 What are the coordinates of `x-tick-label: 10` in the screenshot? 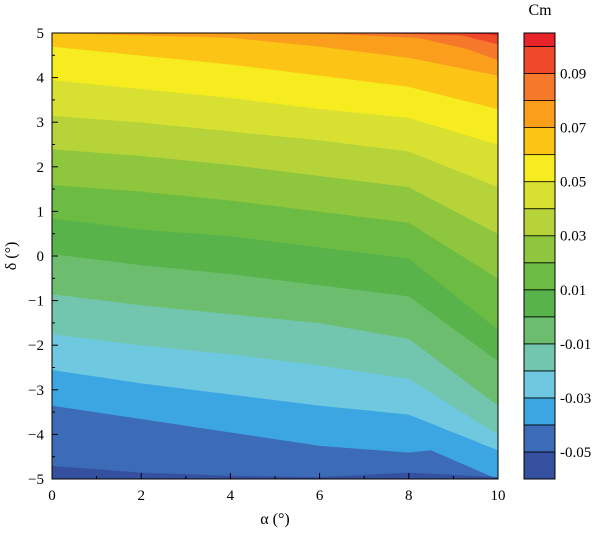 It's located at (498, 496).